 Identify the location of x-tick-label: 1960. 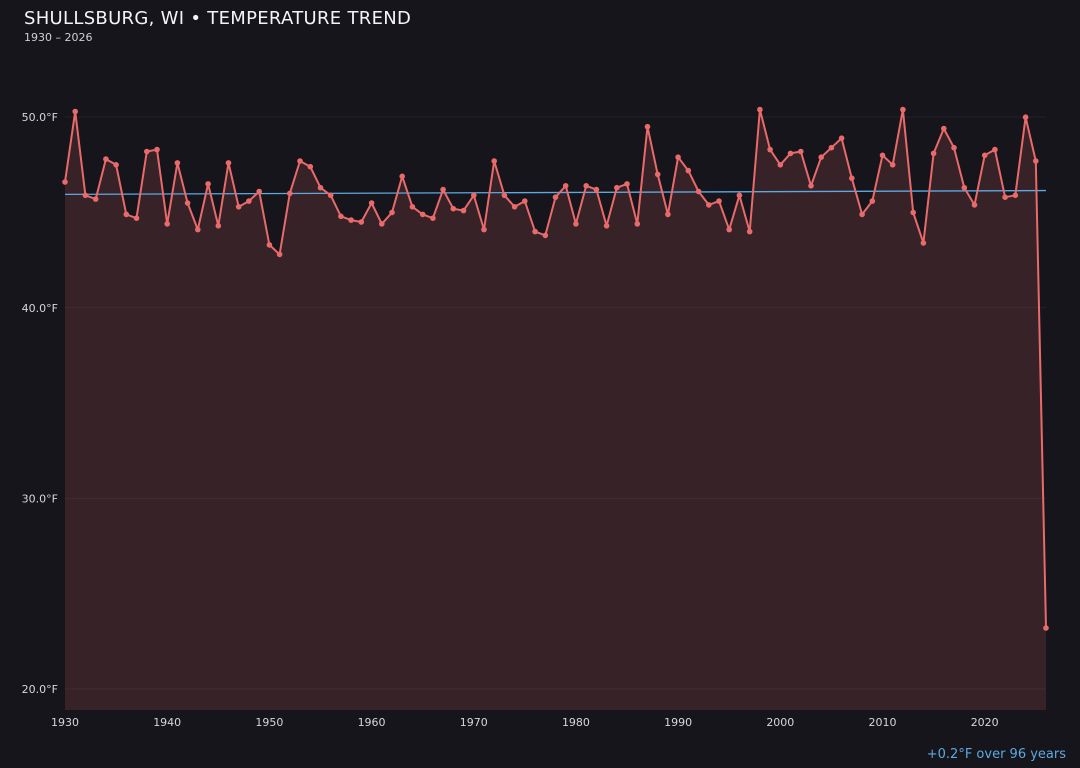
(372, 722).